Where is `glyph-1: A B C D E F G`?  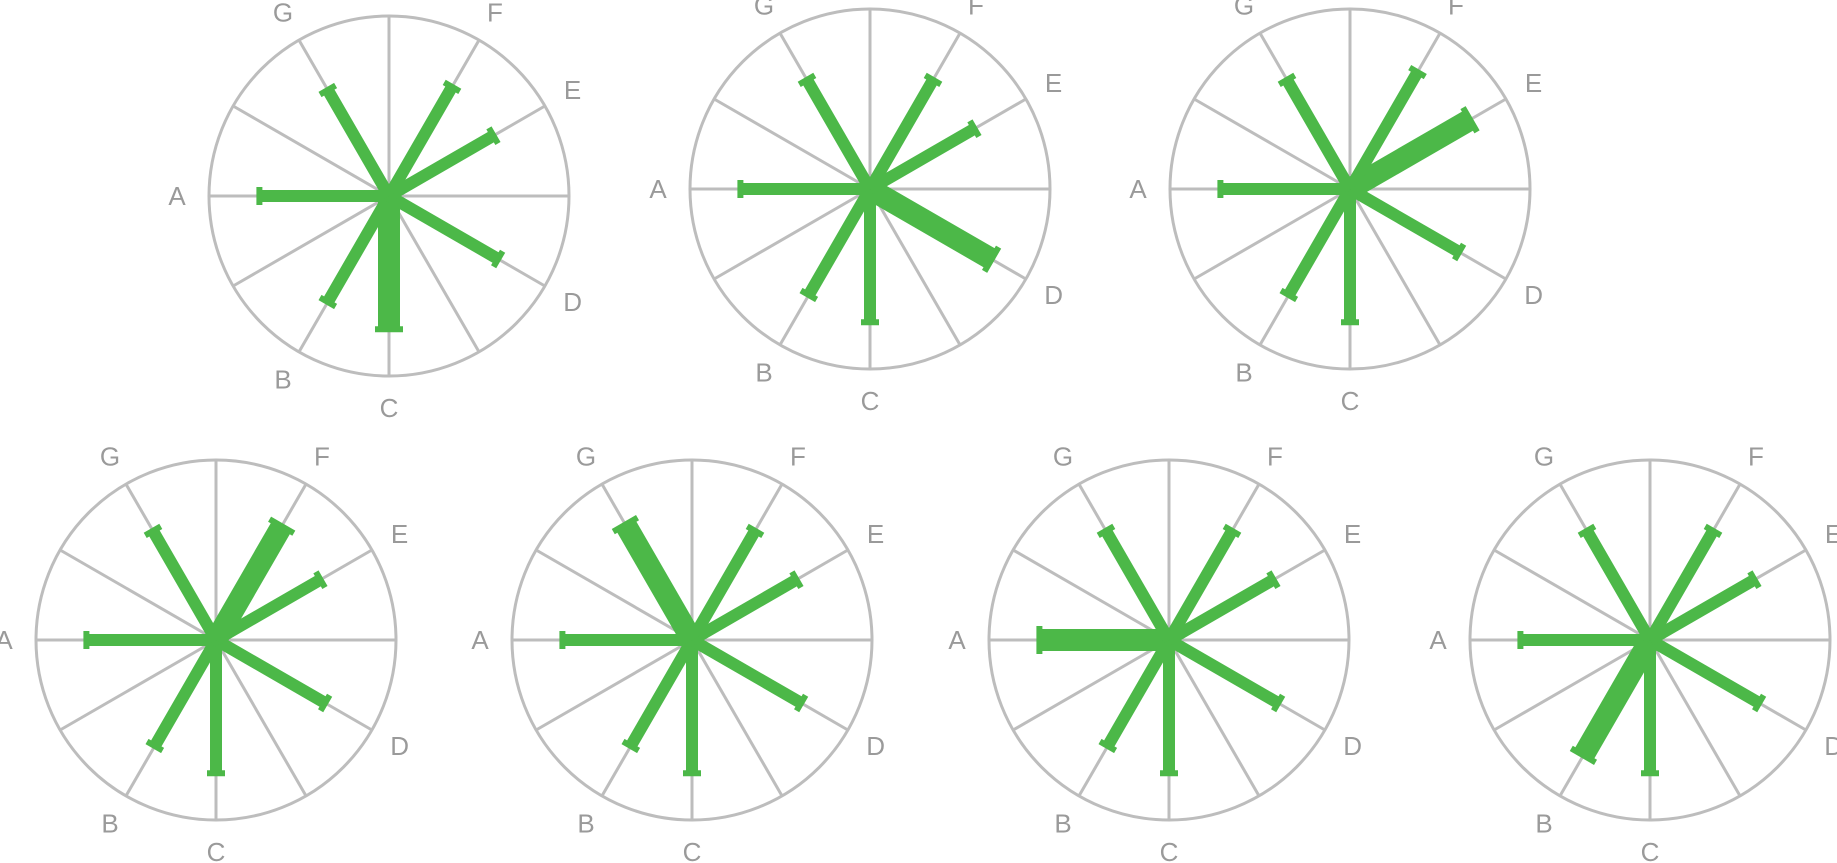
glyph-1: A B C D E F G is located at coordinates (375, 211).